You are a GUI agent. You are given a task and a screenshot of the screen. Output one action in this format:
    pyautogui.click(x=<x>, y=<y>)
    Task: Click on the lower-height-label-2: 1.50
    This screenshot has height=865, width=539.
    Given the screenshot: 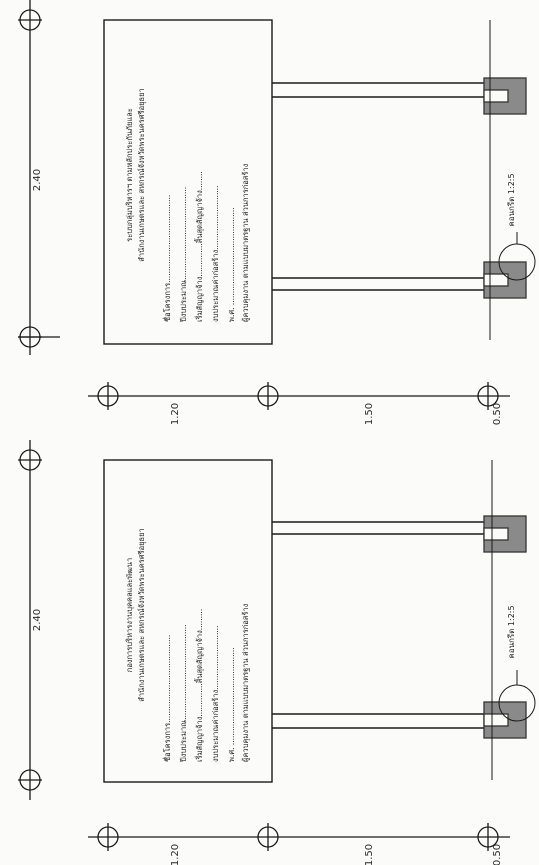 What is the action you would take?
    pyautogui.click(x=369, y=854)
    